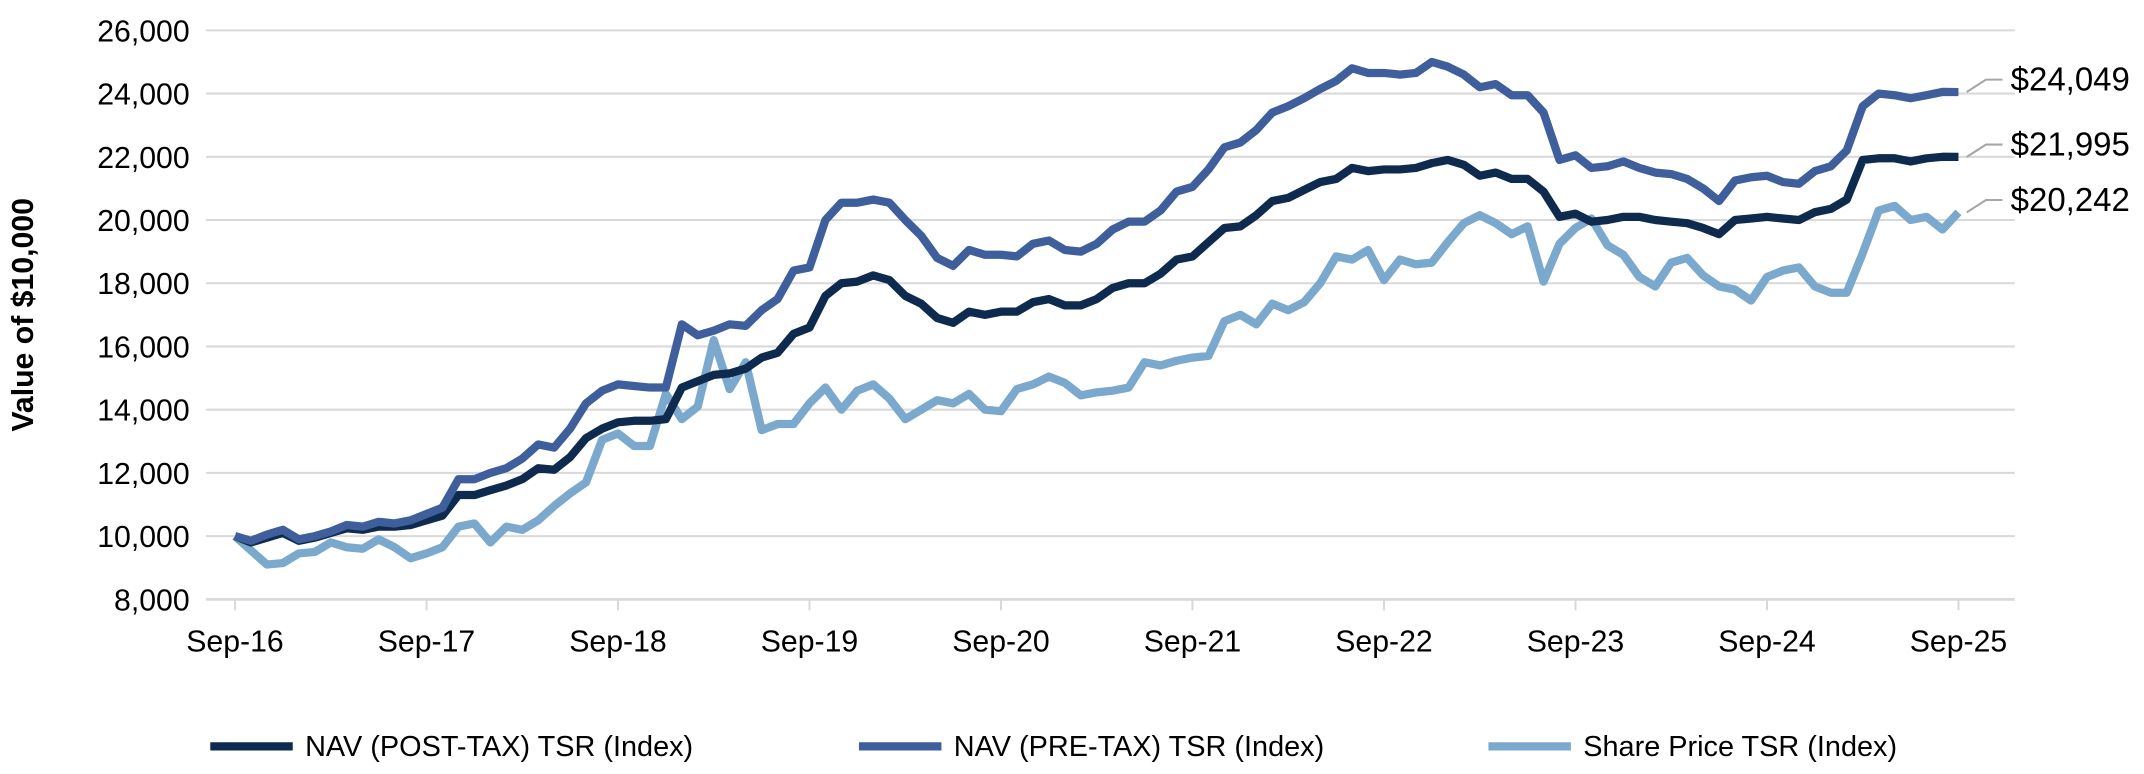 The image size is (2144, 774). I want to click on legend-item-pre-tax: NAV (PRE-TAX) TSR (Index), so click(1091, 747).